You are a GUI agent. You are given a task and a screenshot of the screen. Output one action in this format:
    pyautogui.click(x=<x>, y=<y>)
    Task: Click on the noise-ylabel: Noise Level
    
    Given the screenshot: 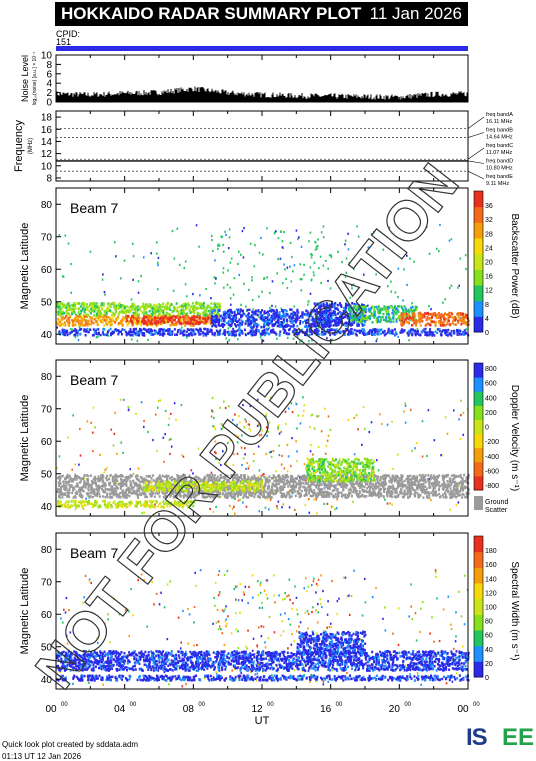 What is the action you would take?
    pyautogui.click(x=25, y=78)
    